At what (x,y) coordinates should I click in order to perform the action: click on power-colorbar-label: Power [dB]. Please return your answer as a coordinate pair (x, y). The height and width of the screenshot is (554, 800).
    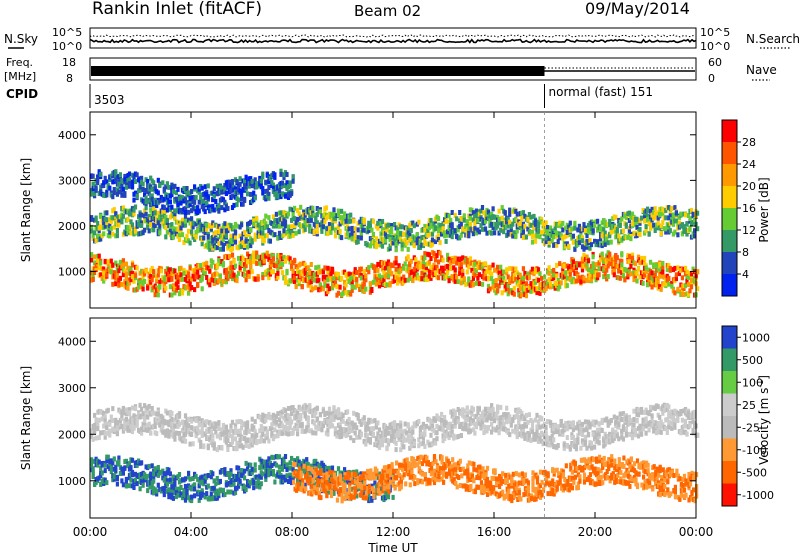
    Looking at the image, I should click on (764, 209).